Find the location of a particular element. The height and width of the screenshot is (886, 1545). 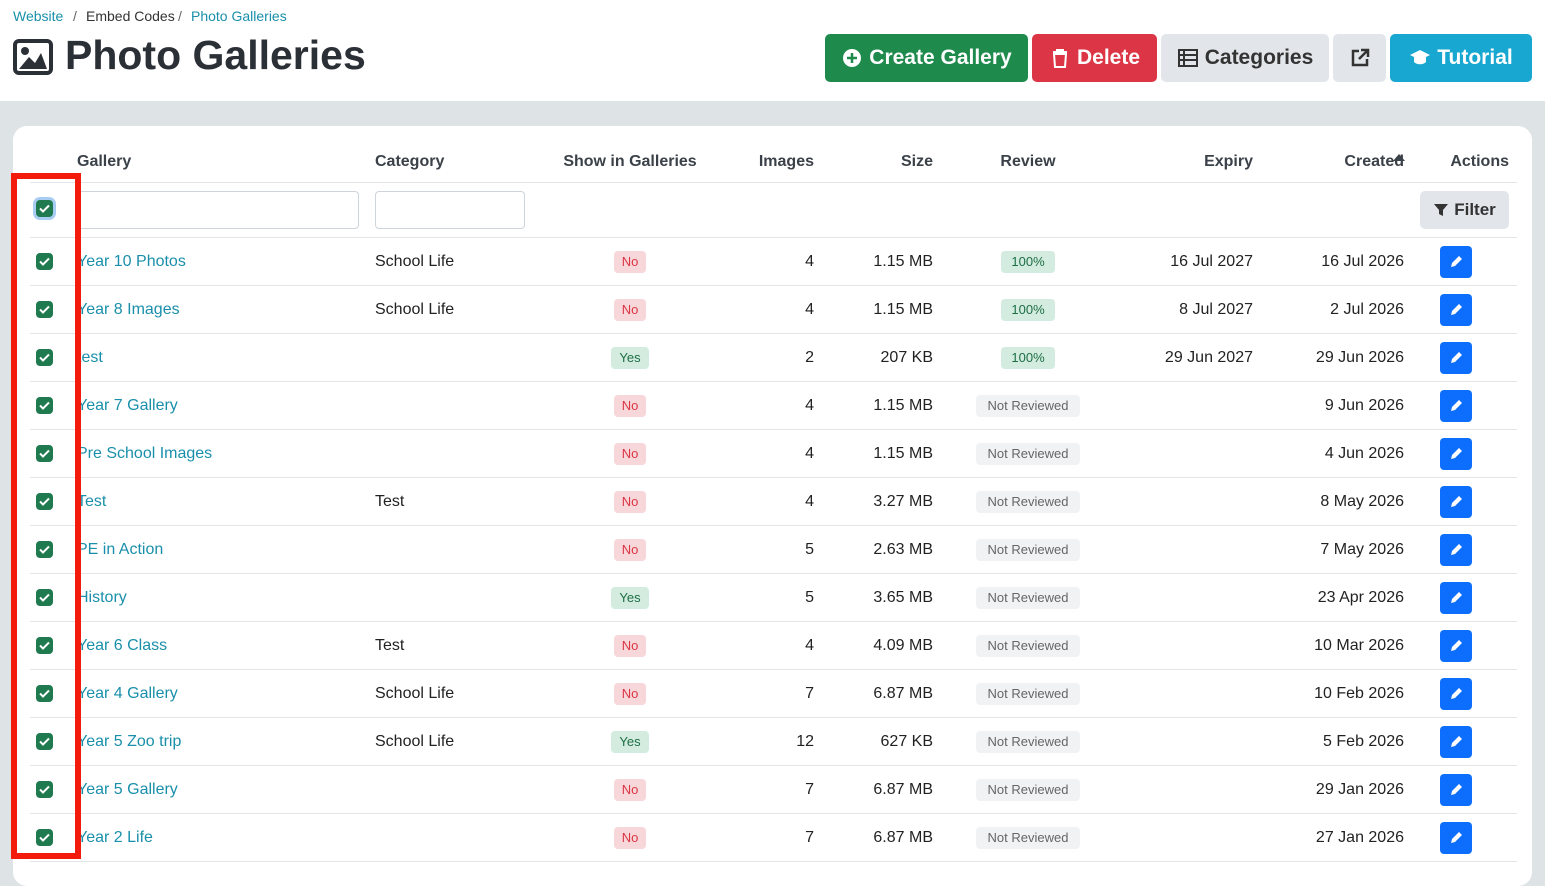

tutorial-button: Tutorial is located at coordinates (1461, 58).